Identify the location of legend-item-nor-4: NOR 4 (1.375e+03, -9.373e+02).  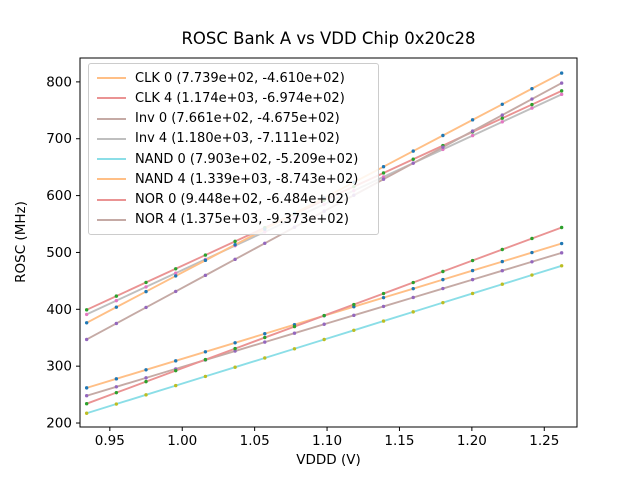
(233, 220).